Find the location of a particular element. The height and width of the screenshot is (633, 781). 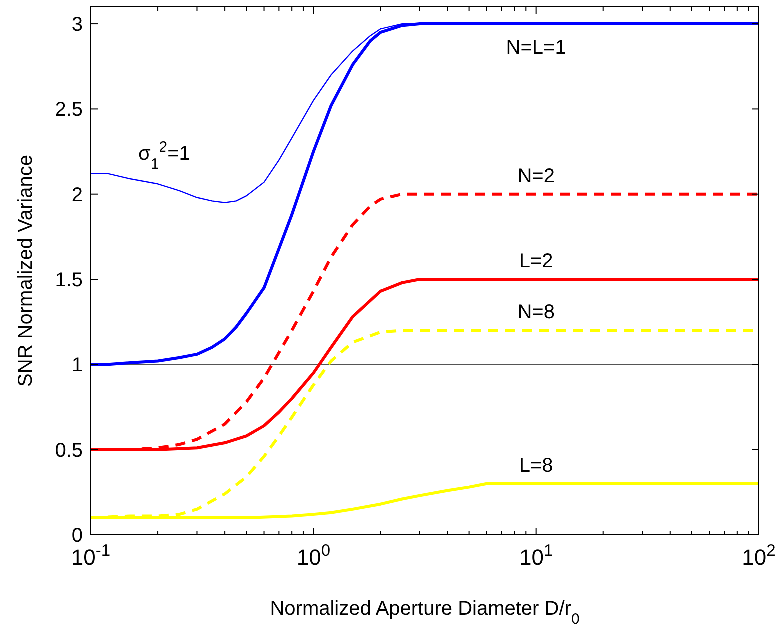

y-tick-label: 3 is located at coordinates (77, 25).